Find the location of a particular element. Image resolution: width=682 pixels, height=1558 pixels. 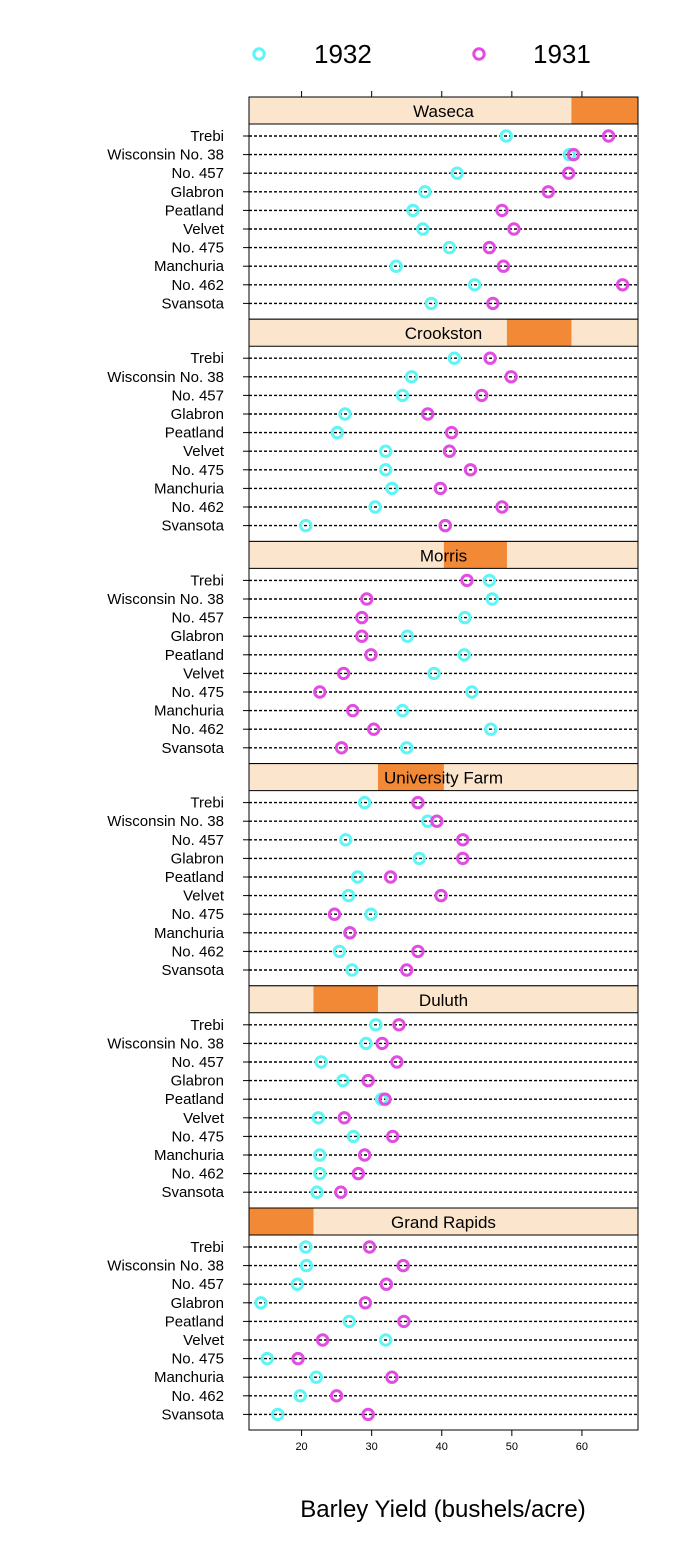

strip-bg-grand-rapids is located at coordinates (443, 1221).